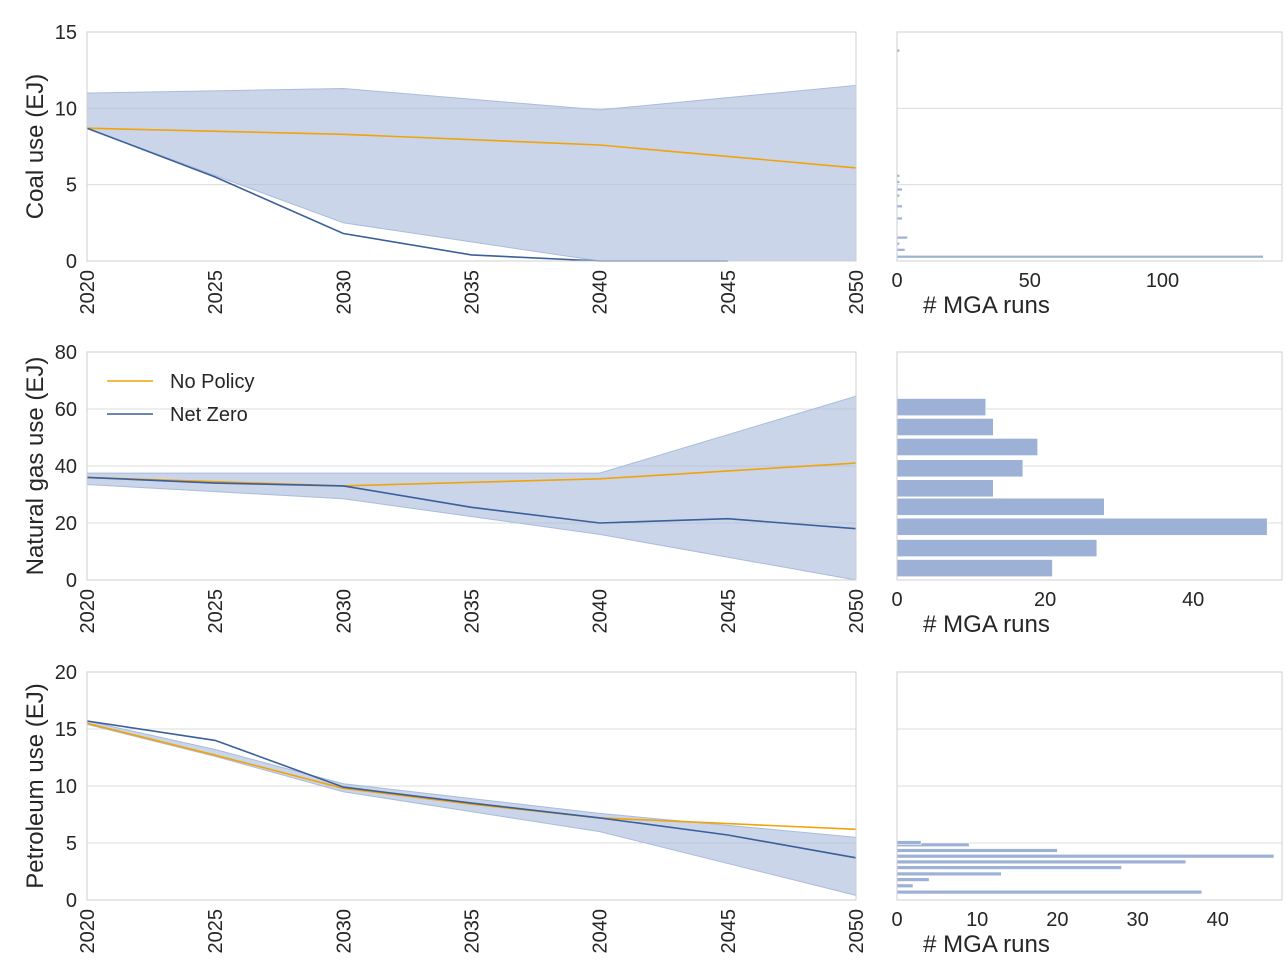 This screenshot has width=1286, height=979. I want to click on petroleum-lines-xtick-label-3: 2035, so click(473, 931).